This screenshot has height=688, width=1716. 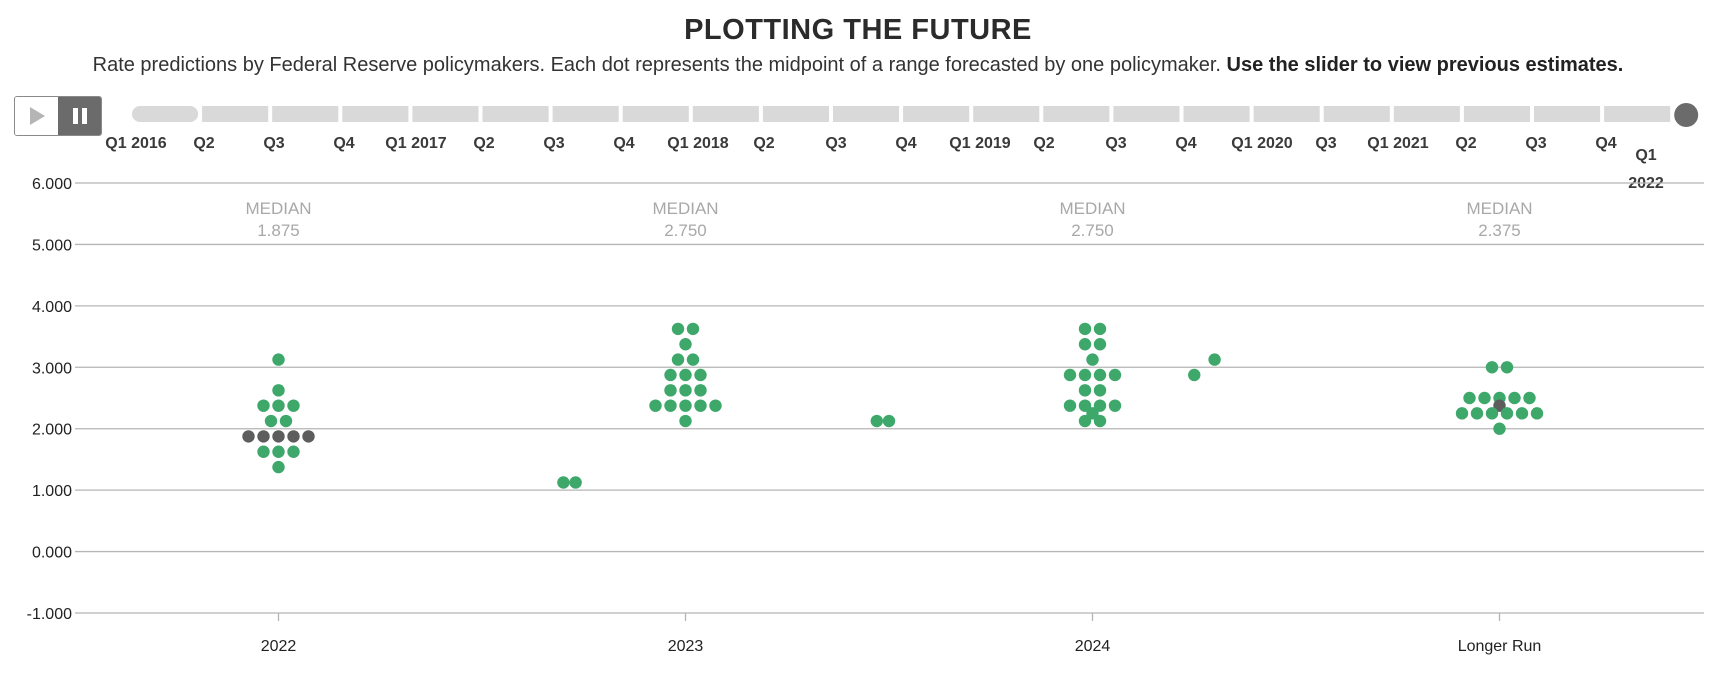 What do you see at coordinates (1686, 115) in the screenshot?
I see `slider-handle` at bounding box center [1686, 115].